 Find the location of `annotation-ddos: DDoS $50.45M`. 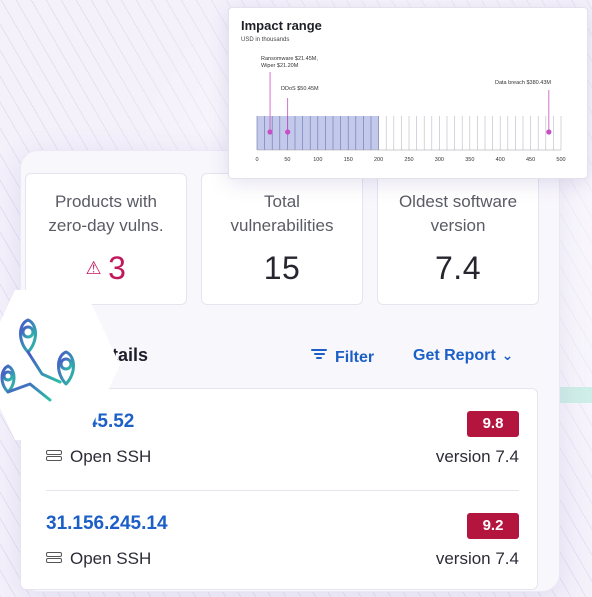

annotation-ddos: DDoS $50.45M is located at coordinates (300, 89).